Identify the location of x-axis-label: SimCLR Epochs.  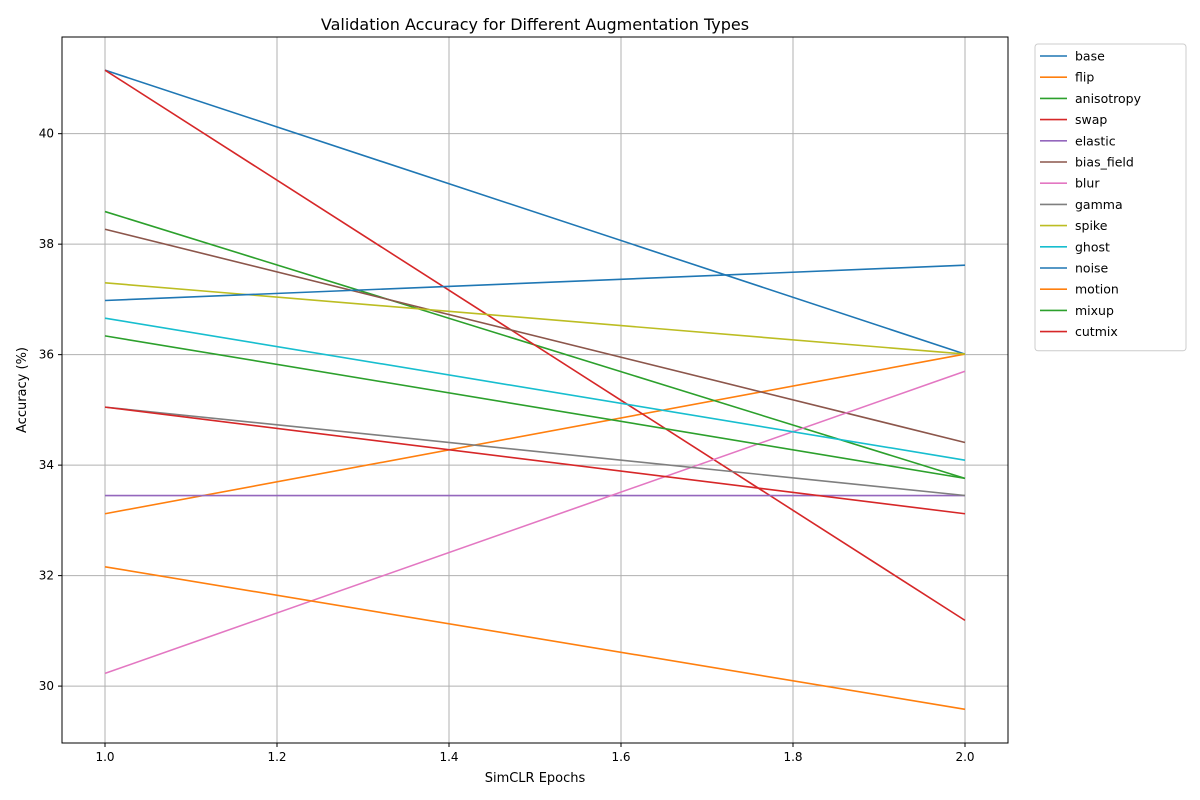
(535, 778).